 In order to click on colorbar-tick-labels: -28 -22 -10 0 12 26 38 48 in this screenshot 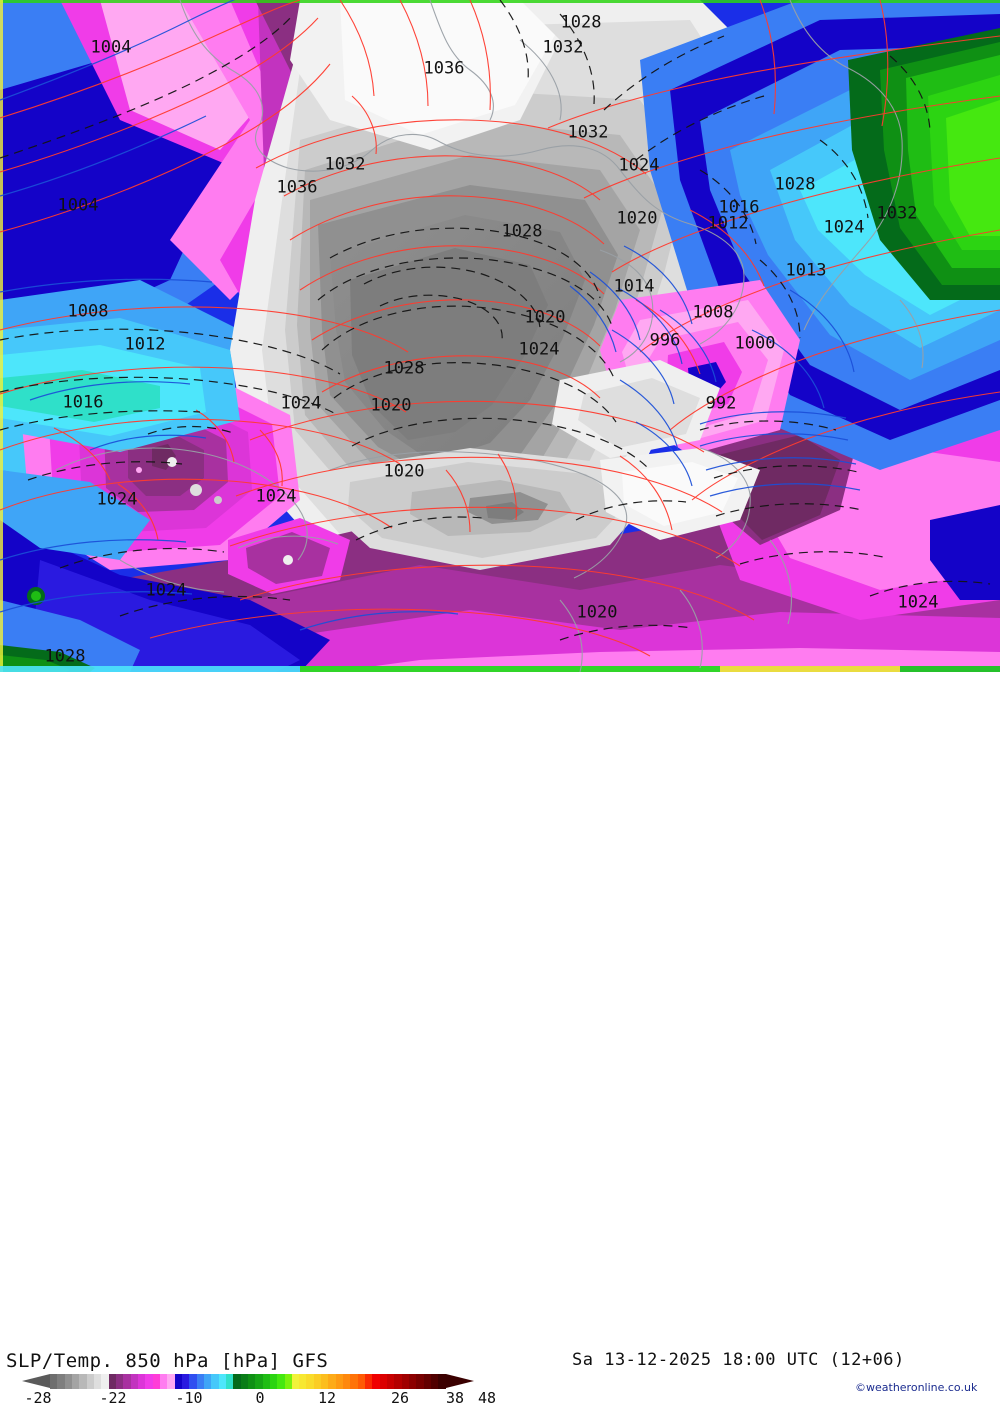, I will do `click(250, 1398)`.